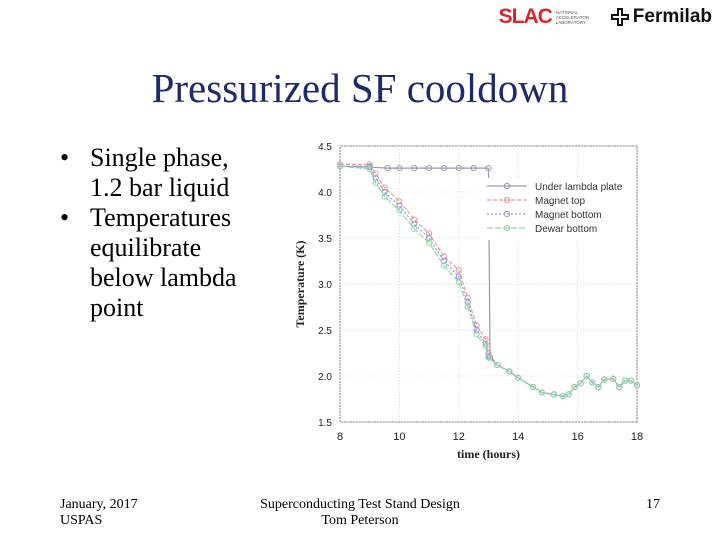  What do you see at coordinates (399, 437) in the screenshot?
I see `x-tick-label: 10` at bounding box center [399, 437].